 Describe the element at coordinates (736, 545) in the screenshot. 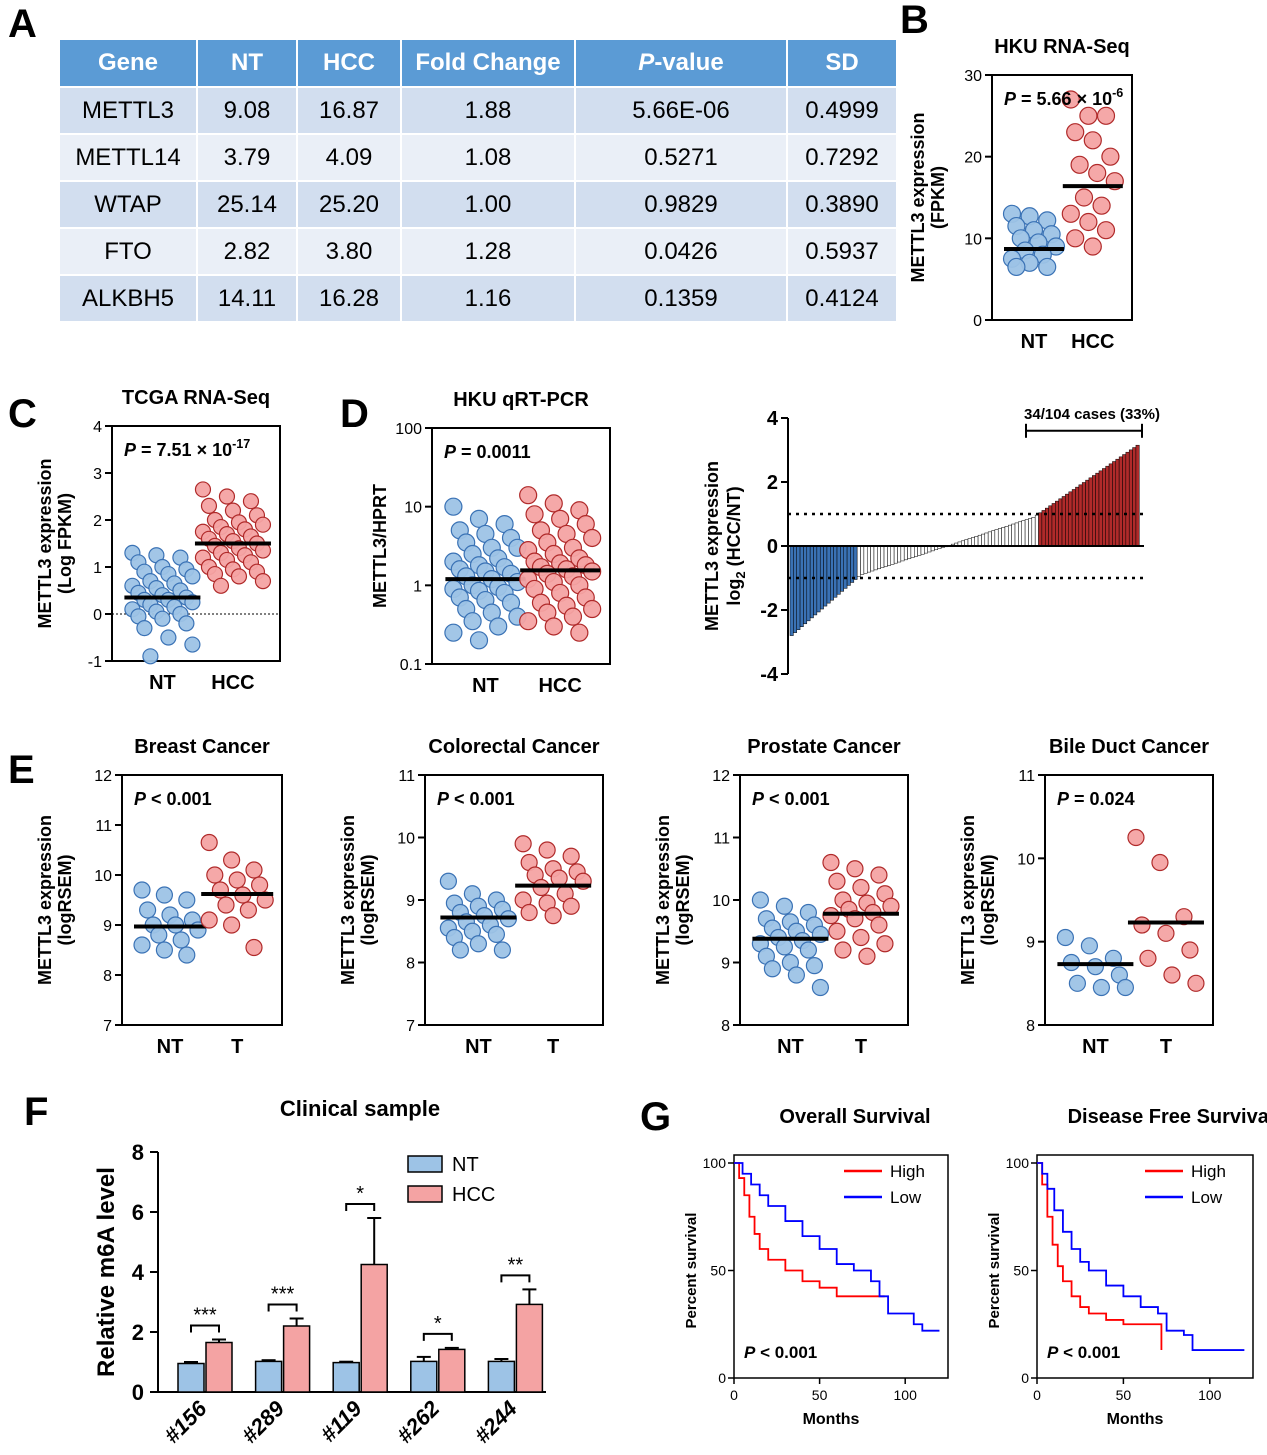

I see `y-axis-label-line: log2 (HCC/NT)` at that location.